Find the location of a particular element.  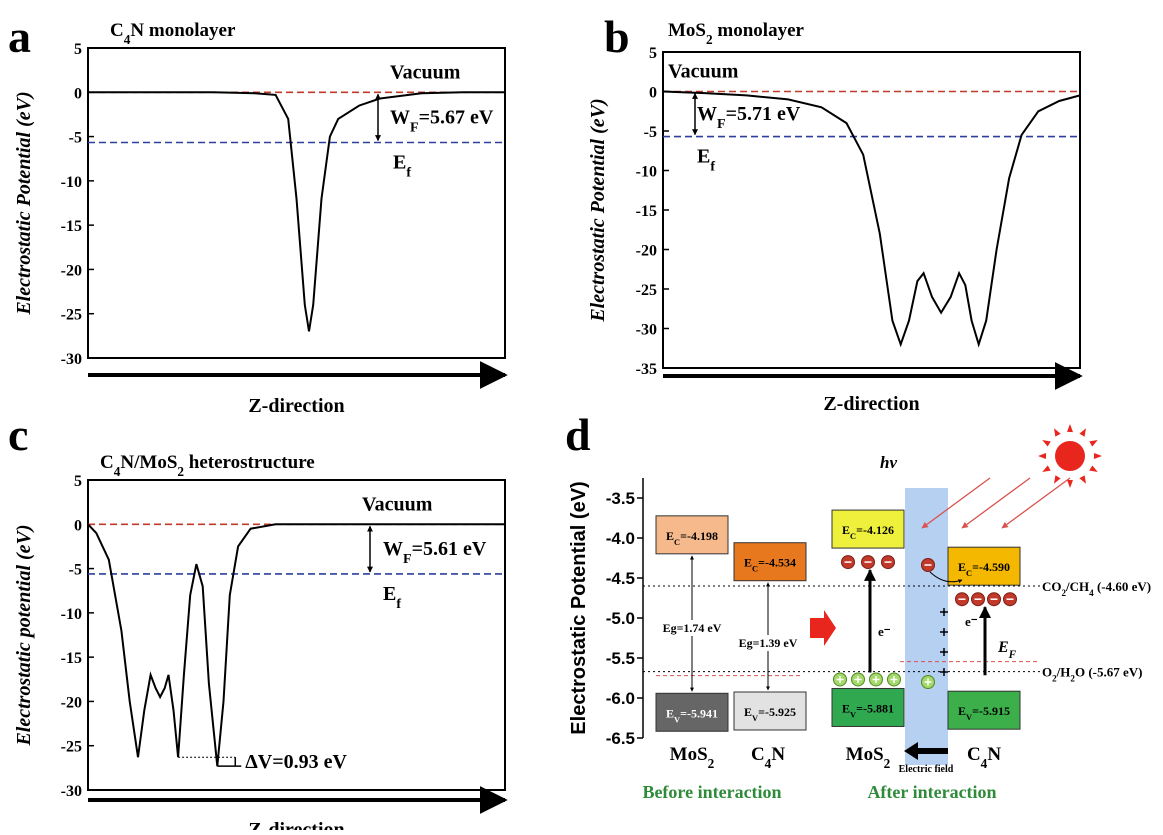

redox-label: O2/H2O (-5.67 eV) is located at coordinates (1092, 674).